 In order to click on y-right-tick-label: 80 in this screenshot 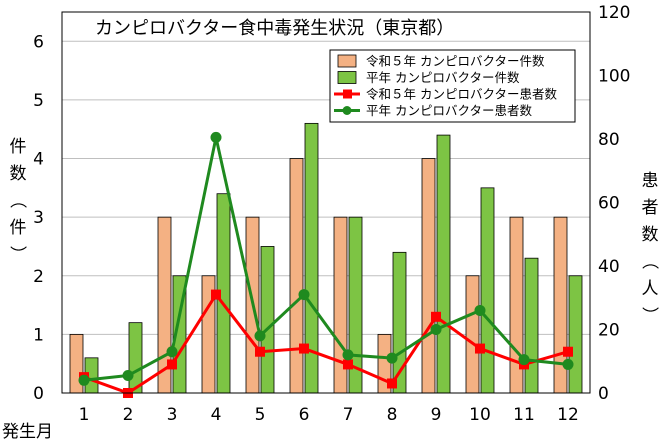, I will do `click(609, 140)`.